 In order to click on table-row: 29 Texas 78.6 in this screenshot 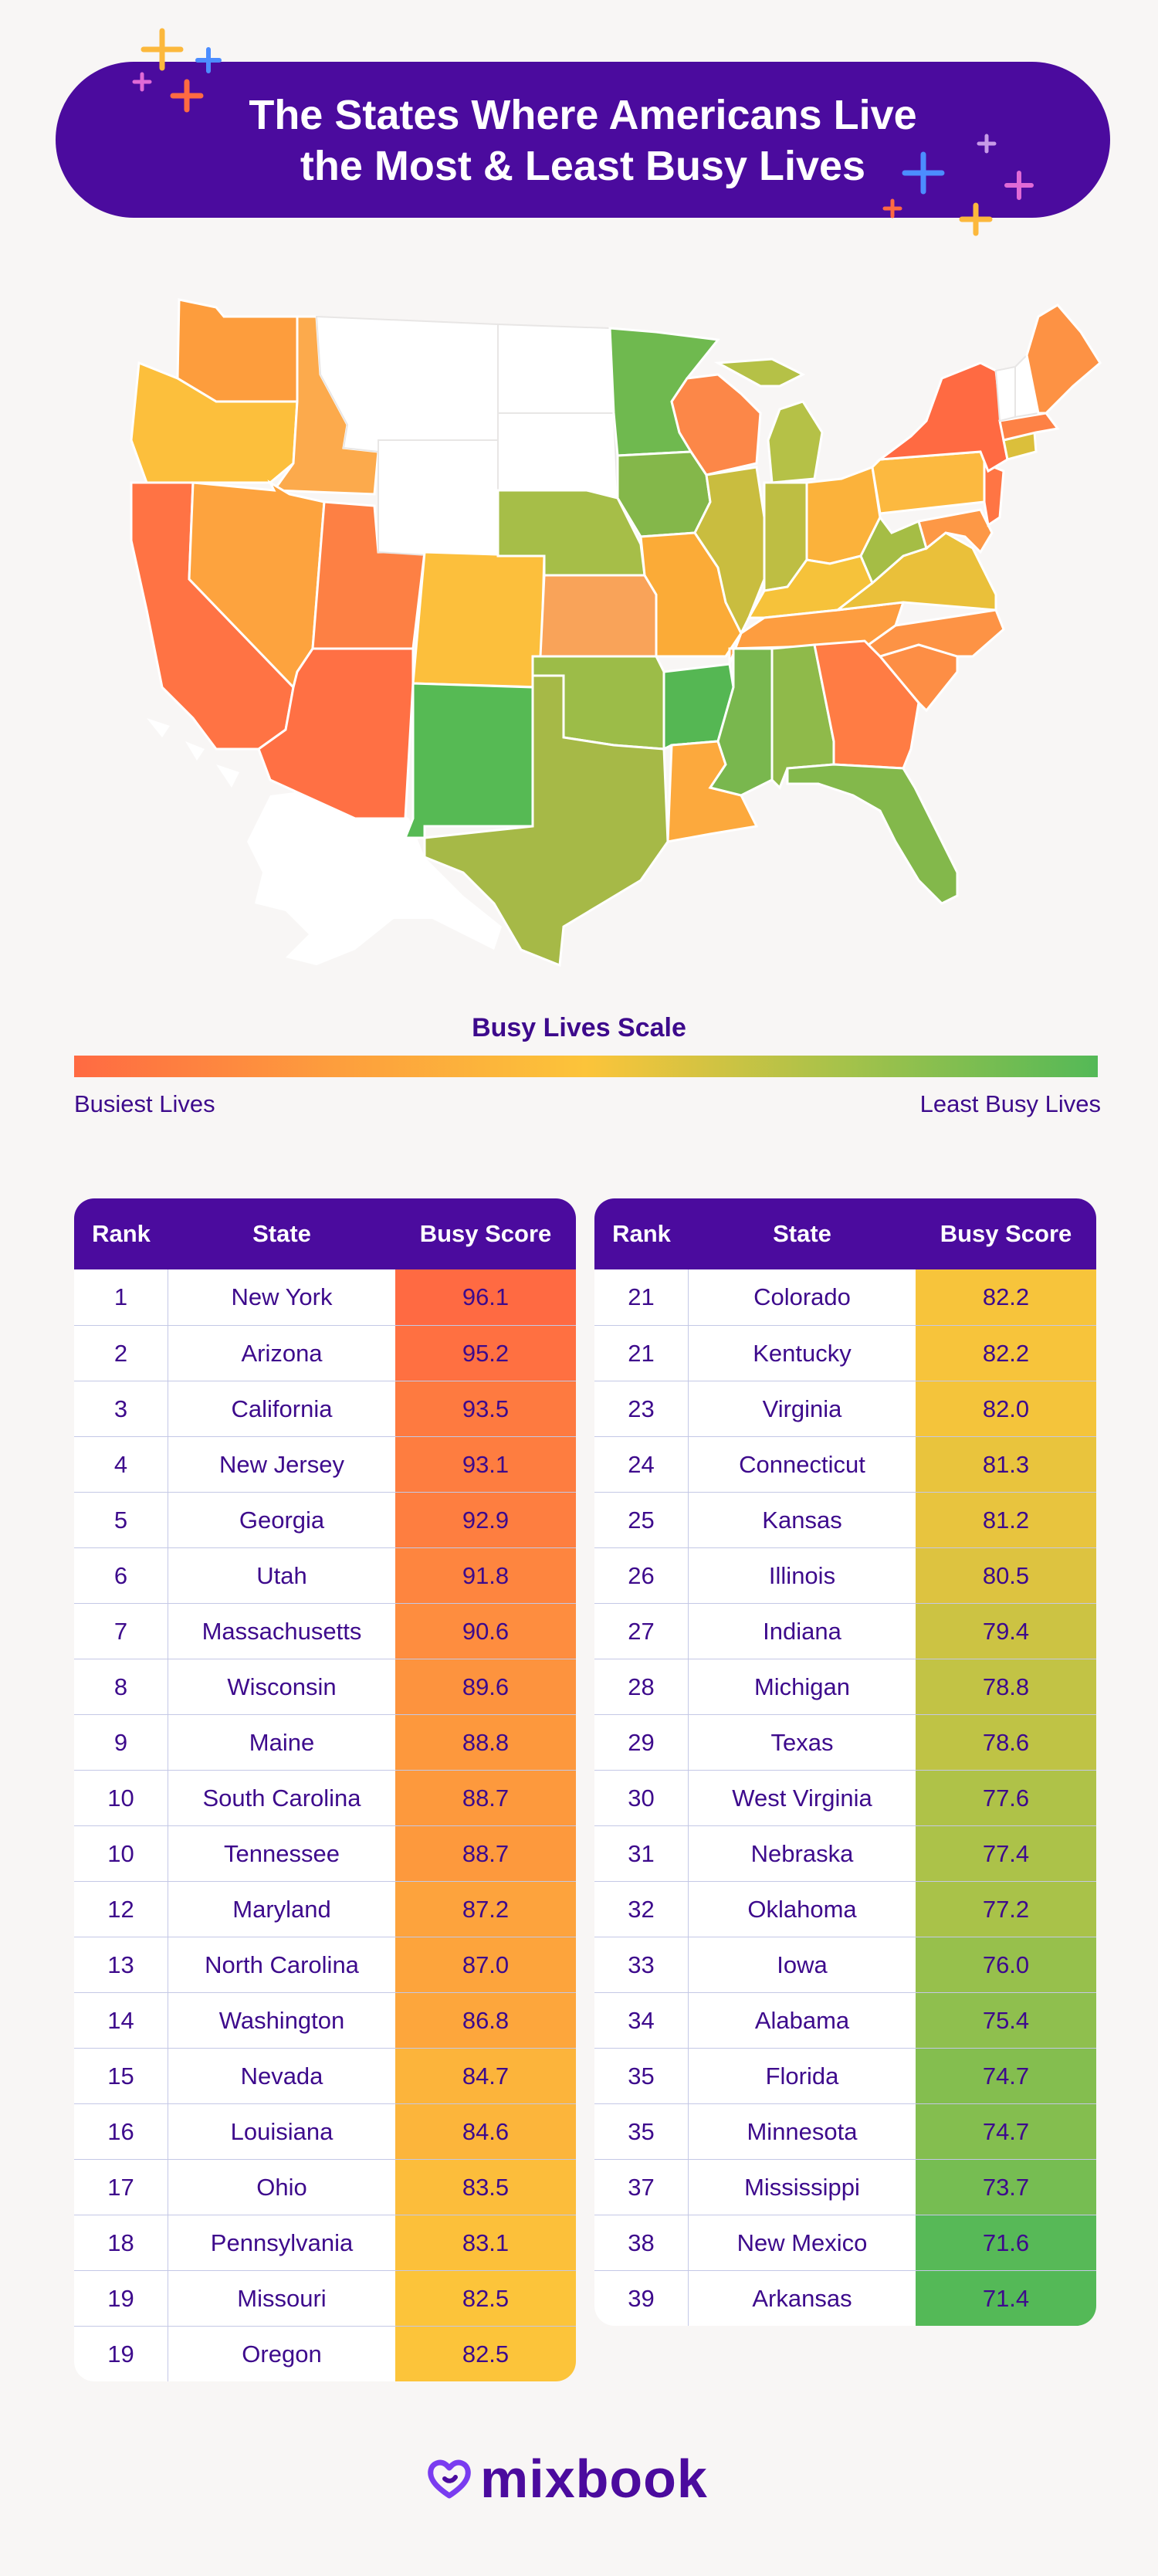, I will do `click(845, 1742)`.